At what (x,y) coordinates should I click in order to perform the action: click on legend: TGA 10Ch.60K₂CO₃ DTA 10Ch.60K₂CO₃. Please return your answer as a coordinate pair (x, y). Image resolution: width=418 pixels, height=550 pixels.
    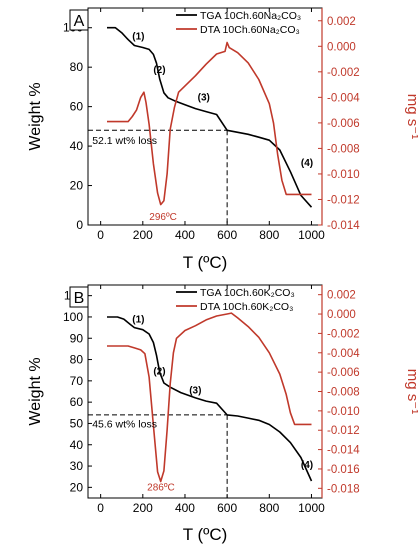
    Looking at the image, I should click on (235, 300).